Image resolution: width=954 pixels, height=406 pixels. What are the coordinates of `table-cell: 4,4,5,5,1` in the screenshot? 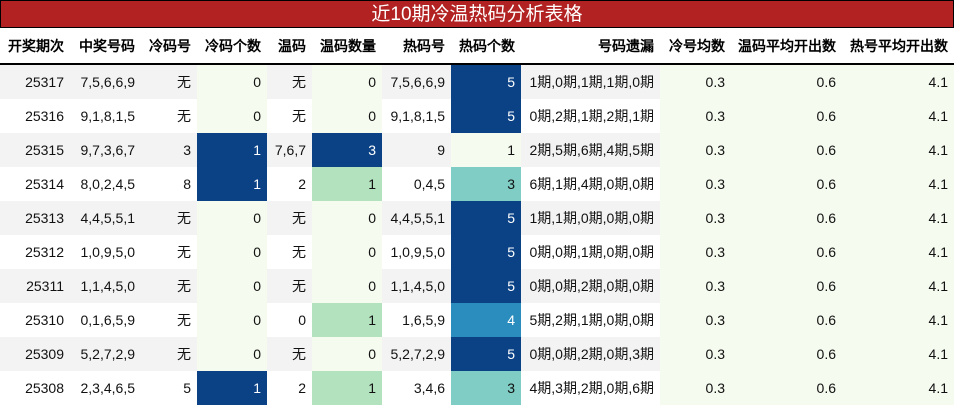 It's located at (105, 218).